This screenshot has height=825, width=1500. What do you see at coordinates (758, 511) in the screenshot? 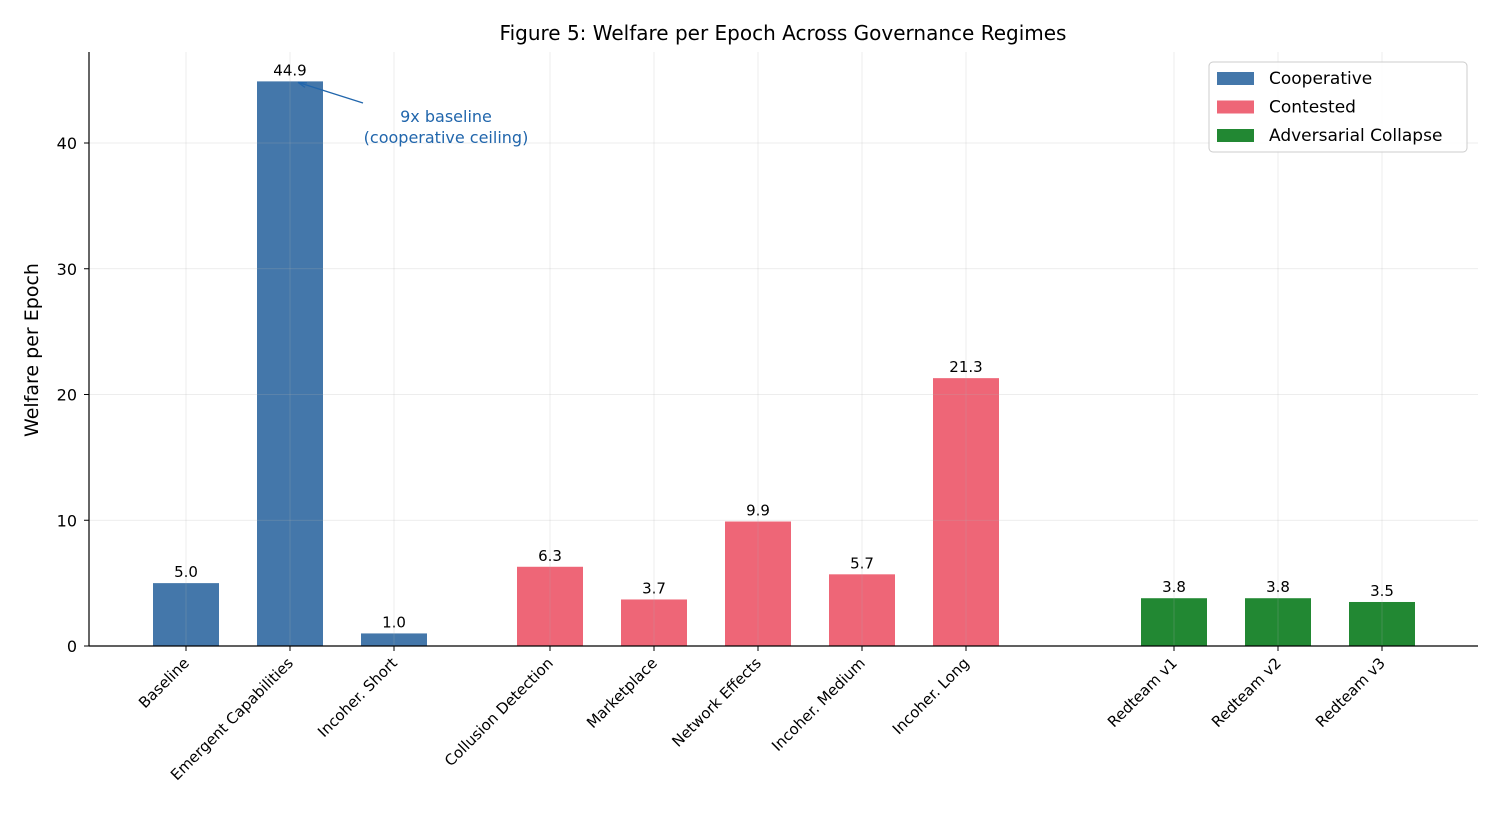
I see `bar-value-label: 9.9` at bounding box center [758, 511].